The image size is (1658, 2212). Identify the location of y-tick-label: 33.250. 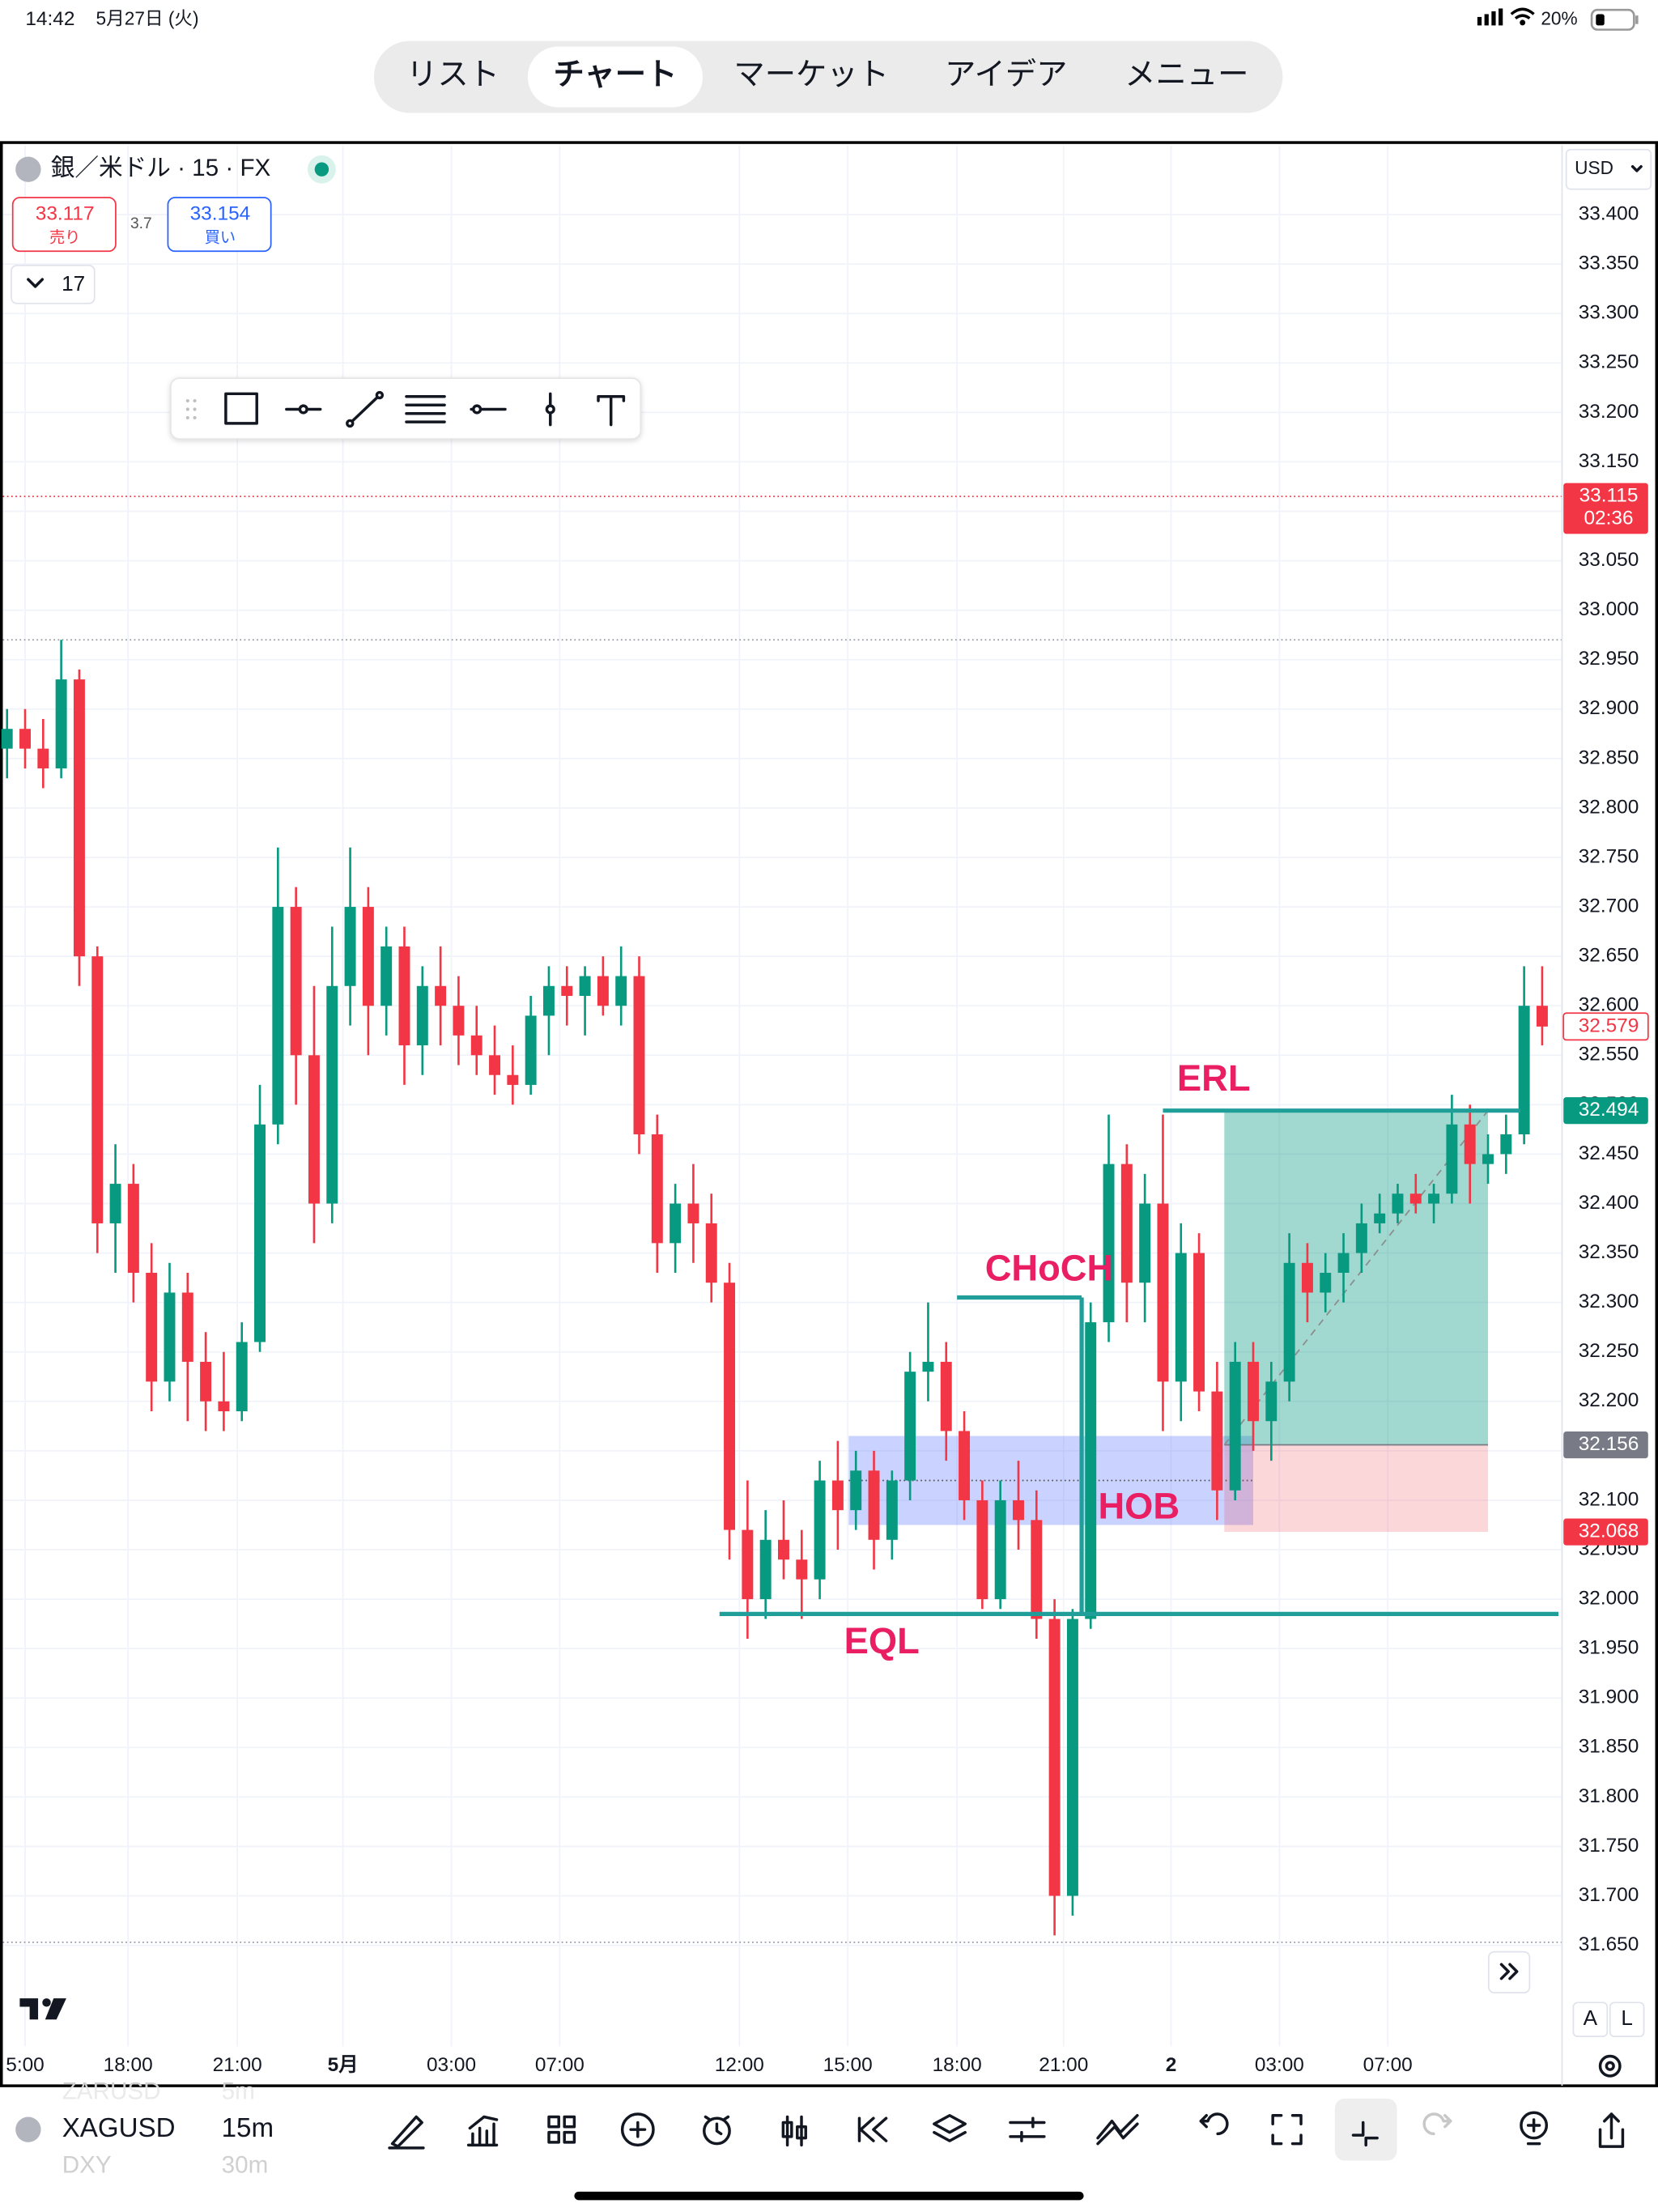
(1609, 362).